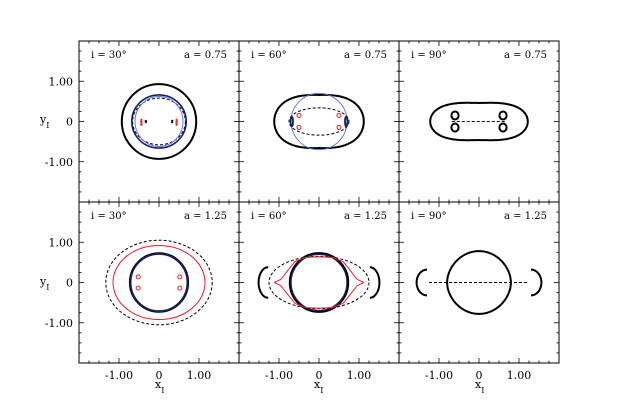 This screenshot has width=623, height=403. I want to click on y-axis-label-top: yI, so click(44, 121).